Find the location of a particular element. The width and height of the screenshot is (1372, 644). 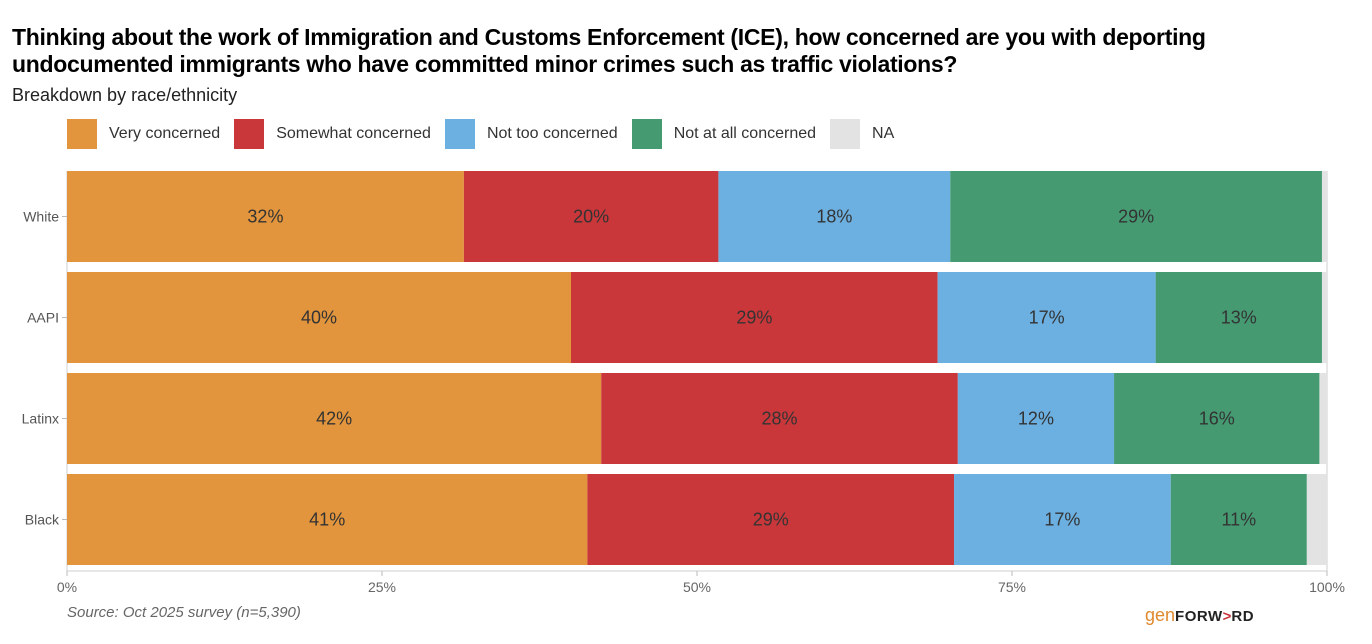

y-tick-label: Black is located at coordinates (42, 520).